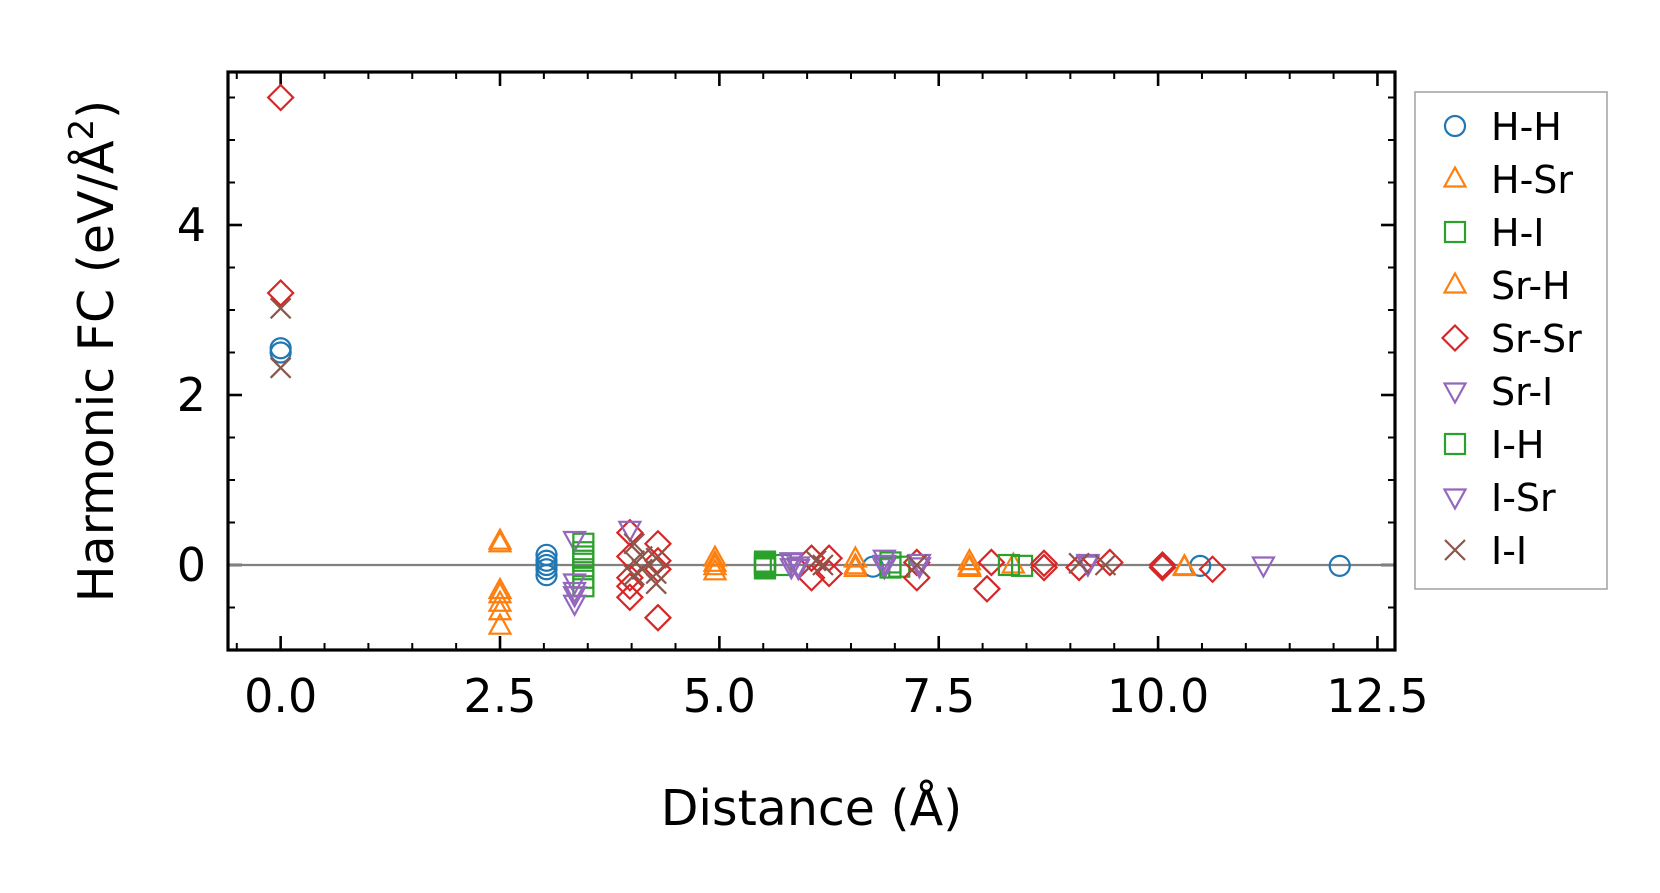 Image resolution: width=1660 pixels, height=893 pixels. Describe the element at coordinates (836, 696) in the screenshot. I see `x-tick-labels: 0.0 2.5 5.0 7.5 10.0 12.5` at that location.